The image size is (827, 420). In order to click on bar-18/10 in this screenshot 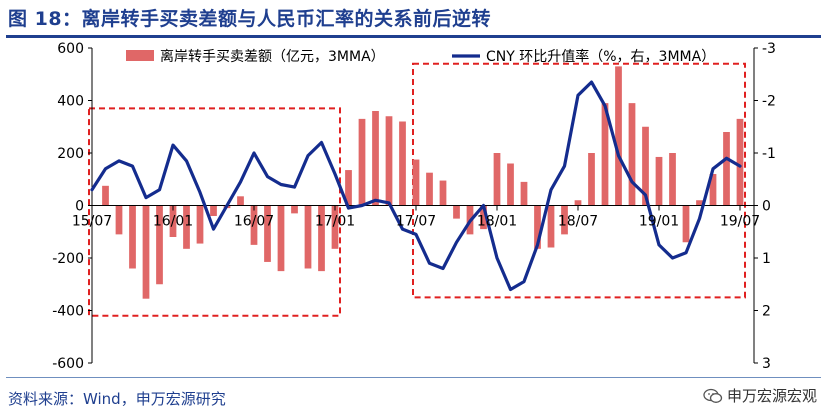, I will do `click(618, 136)`.